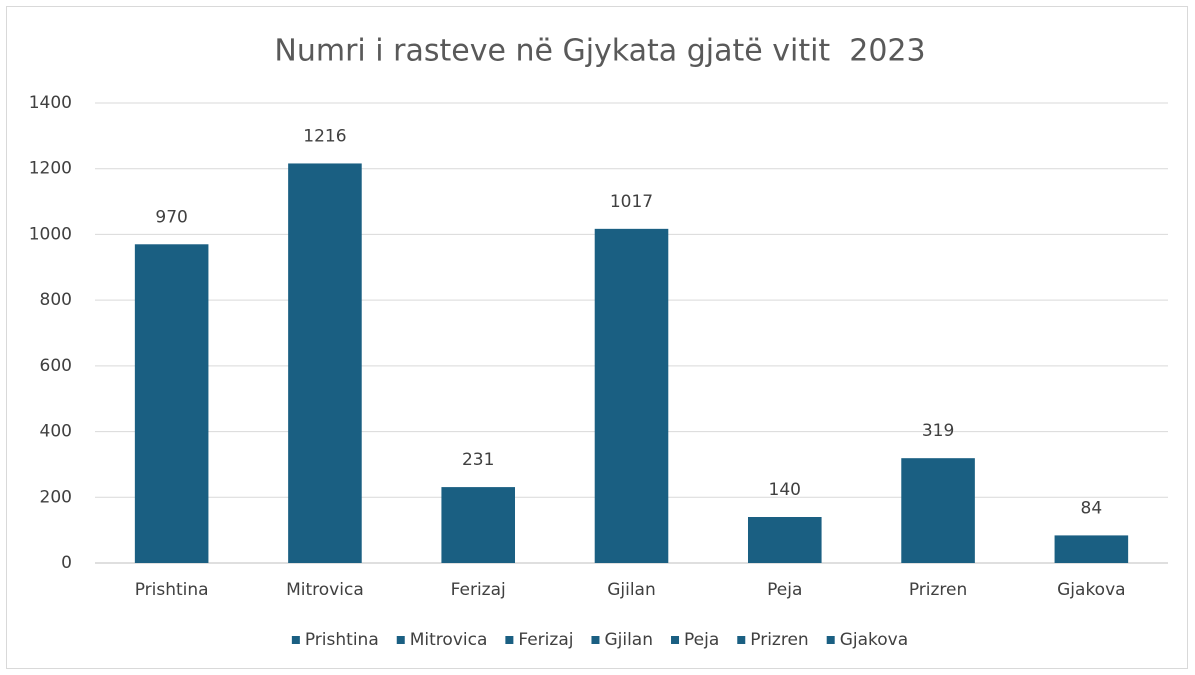  What do you see at coordinates (50, 234) in the screenshot?
I see `y-tick-label: 1000` at bounding box center [50, 234].